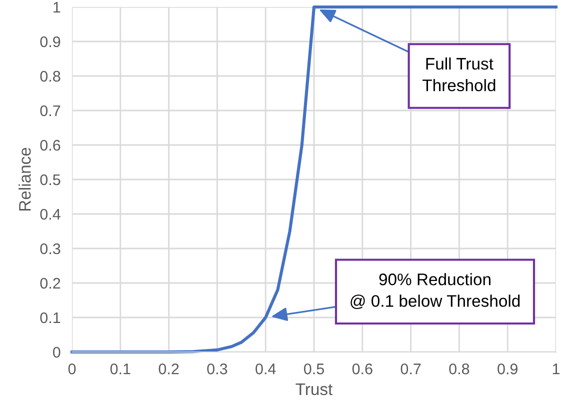  What do you see at coordinates (50, 110) in the screenshot?
I see `y-tick-label: 0.7` at bounding box center [50, 110].